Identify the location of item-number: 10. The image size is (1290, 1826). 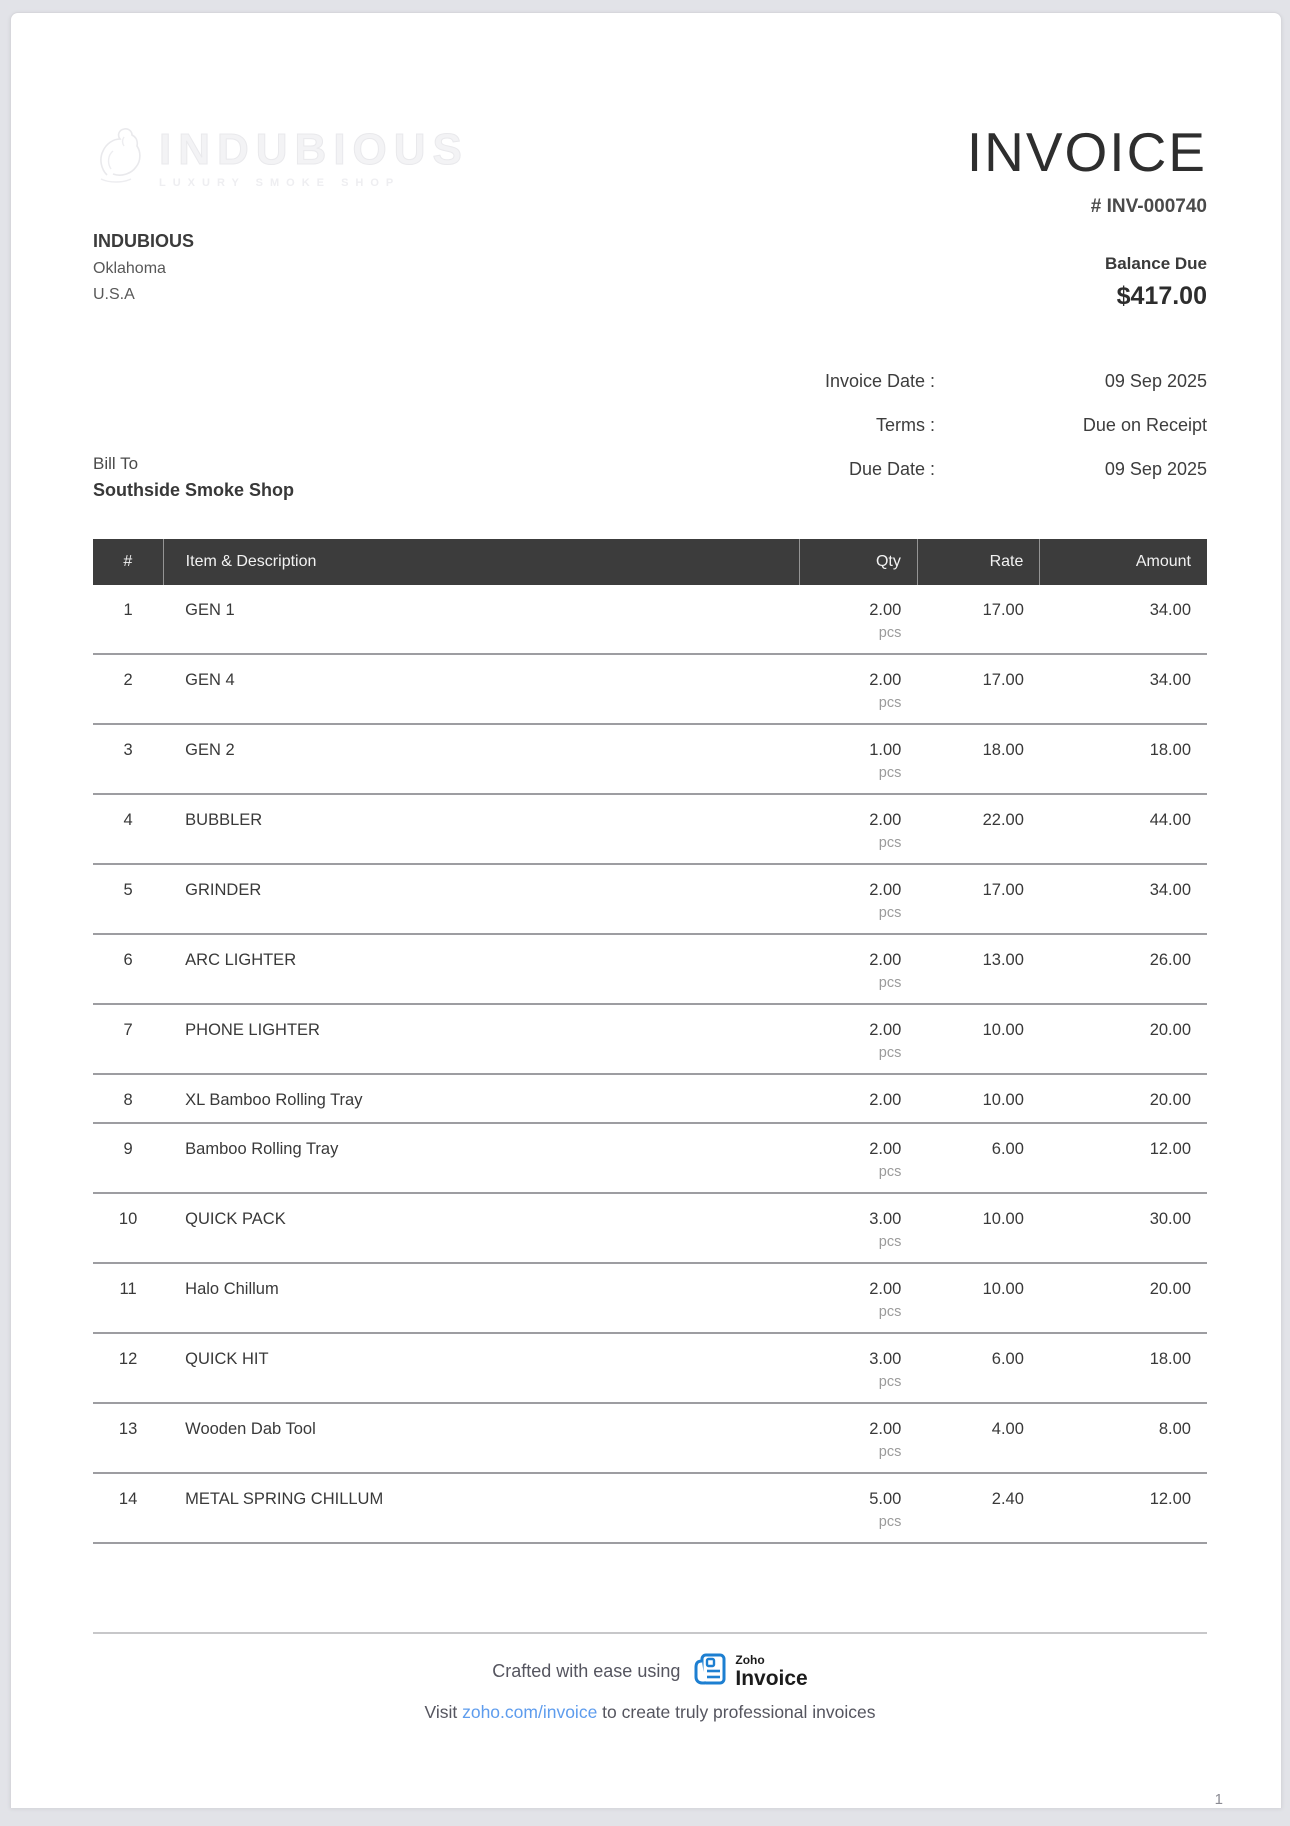
(128, 1228).